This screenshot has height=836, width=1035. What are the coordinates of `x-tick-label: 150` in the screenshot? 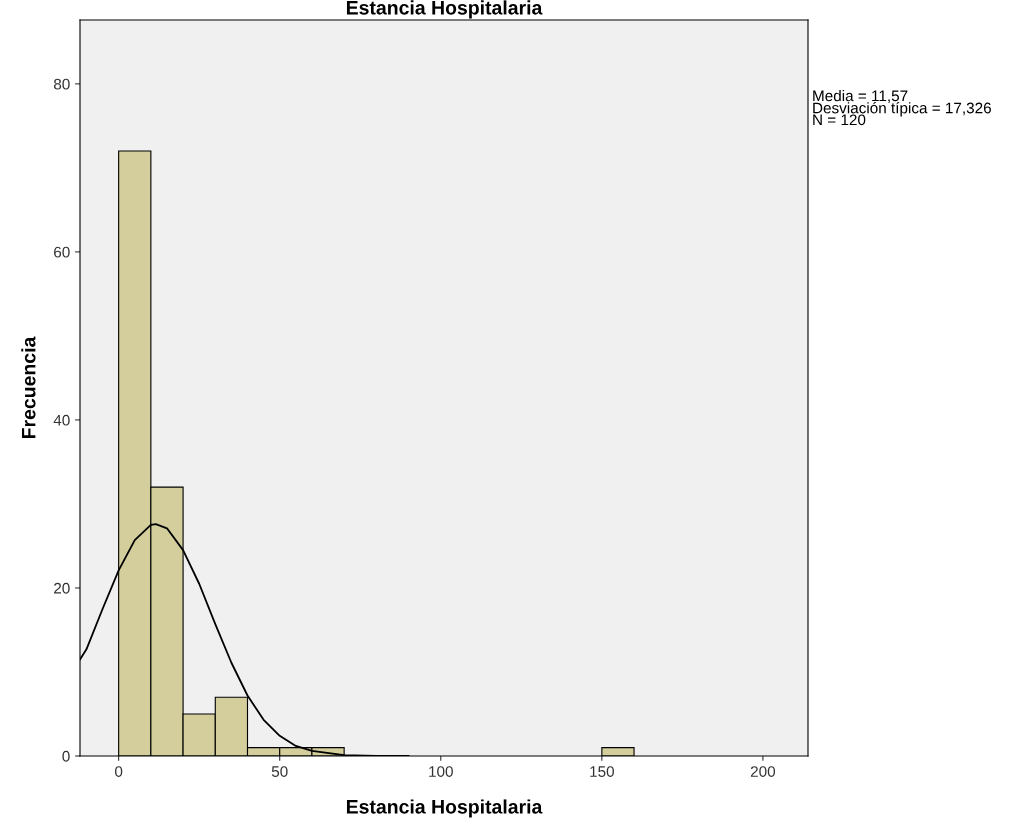 It's located at (602, 771).